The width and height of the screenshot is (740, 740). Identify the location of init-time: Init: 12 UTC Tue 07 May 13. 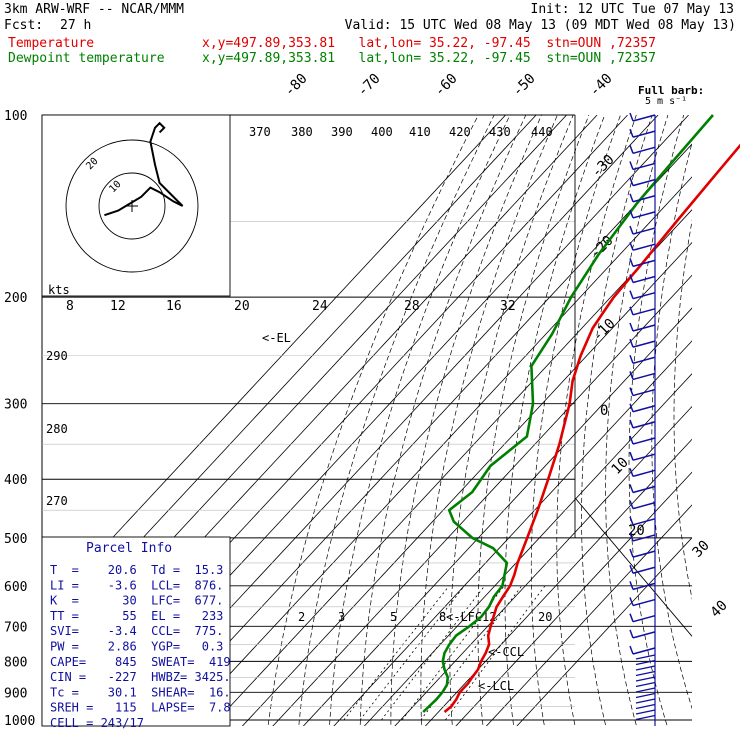
(632, 9).